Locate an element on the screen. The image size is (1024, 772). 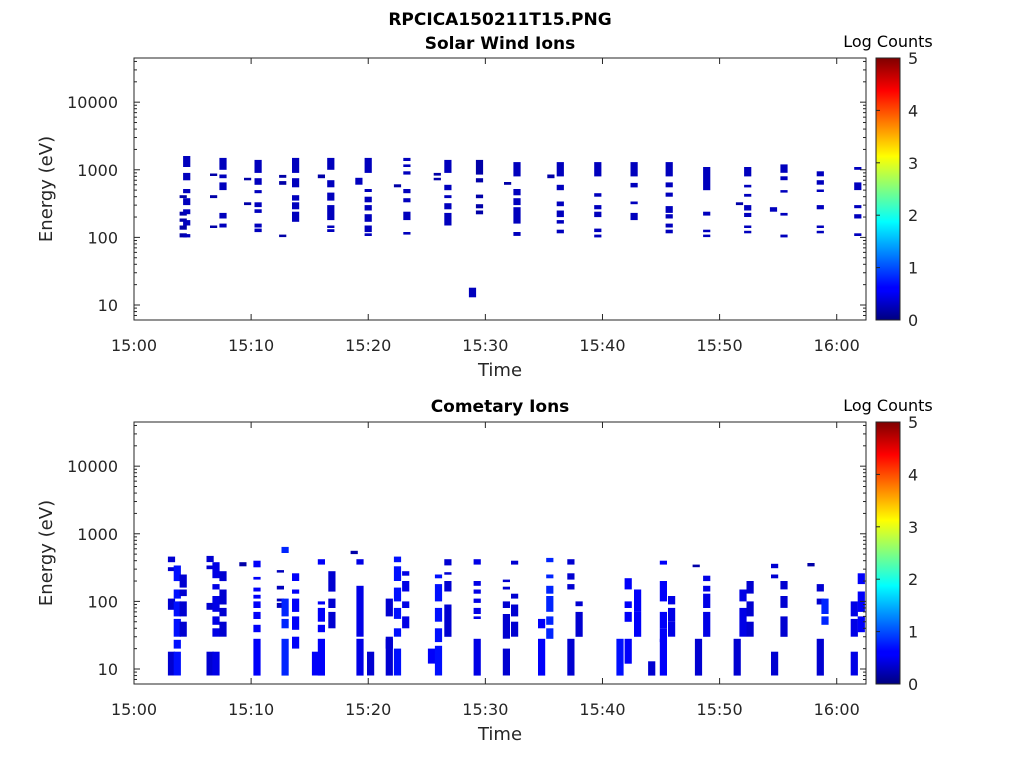
cometary-x-tick-label: 15:10 is located at coordinates (251, 709).